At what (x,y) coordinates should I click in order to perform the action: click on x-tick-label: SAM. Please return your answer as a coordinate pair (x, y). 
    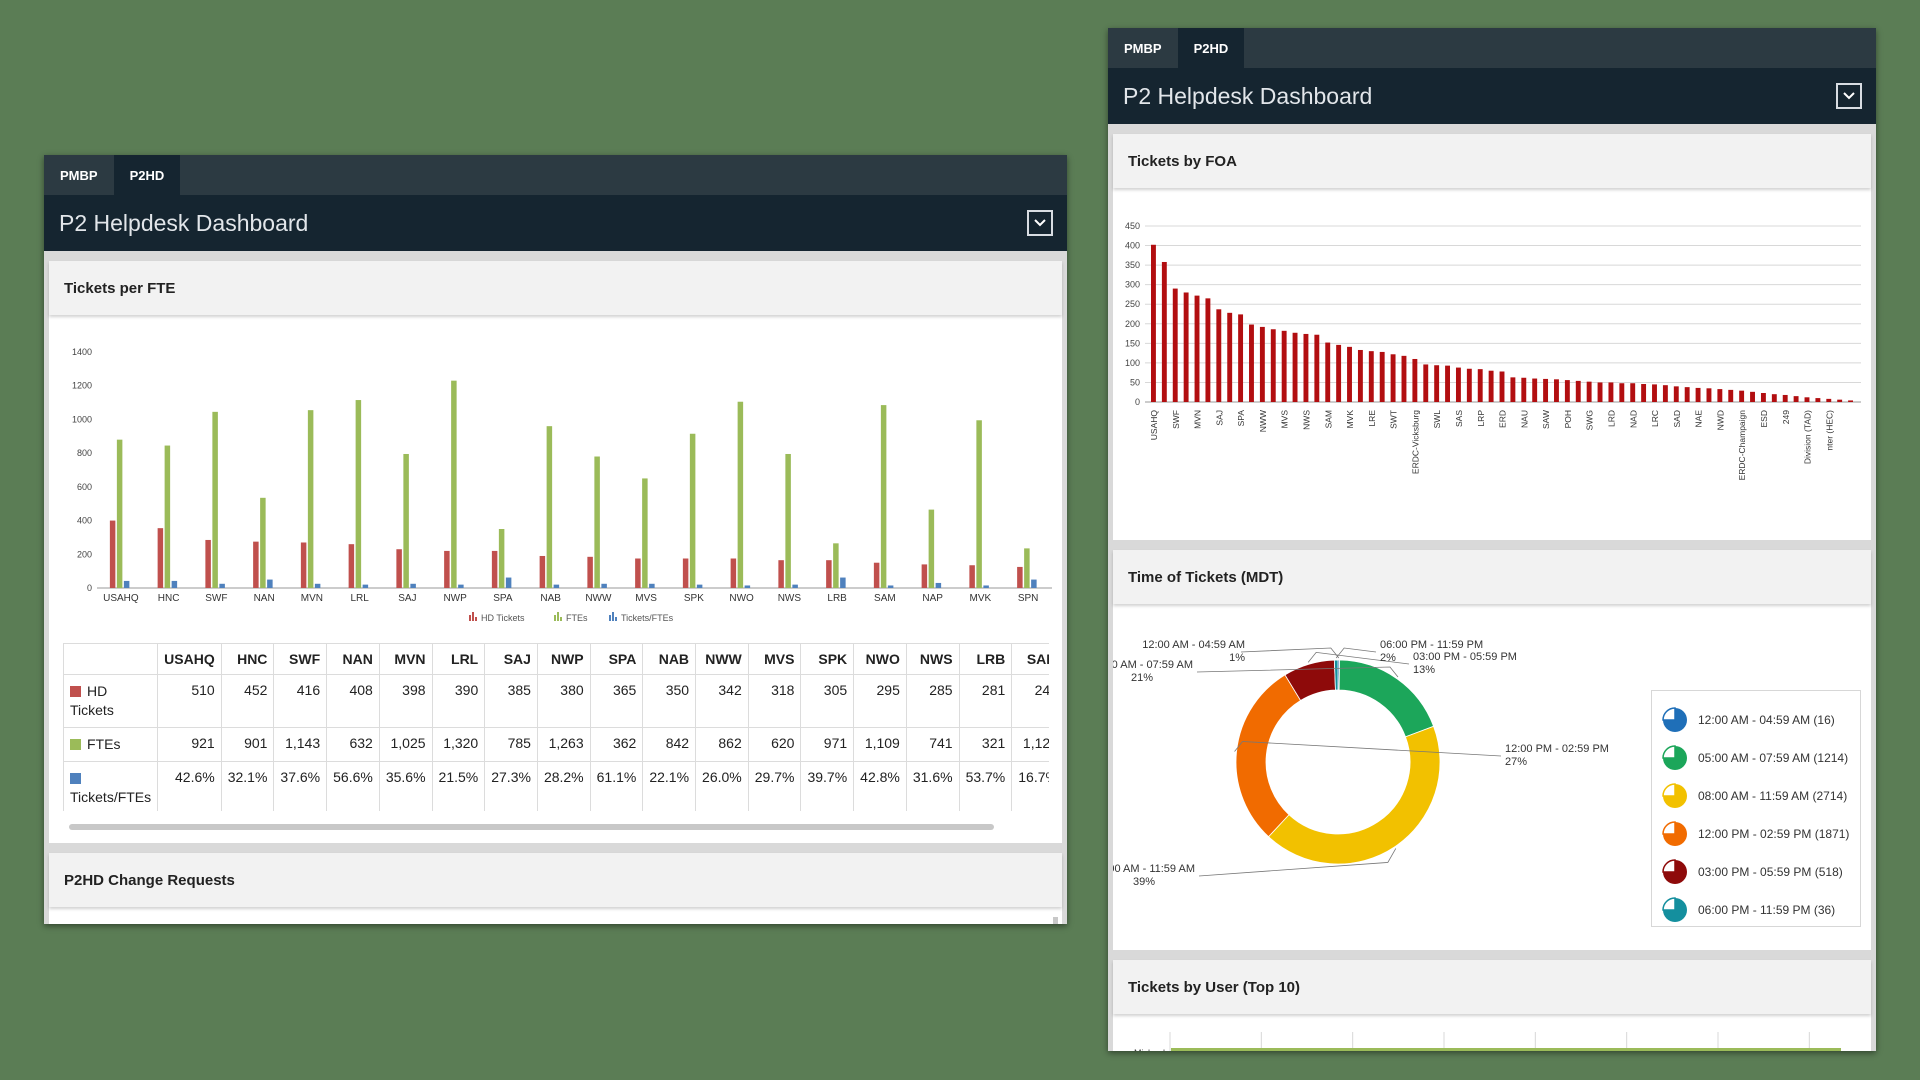
    Looking at the image, I should click on (1328, 419).